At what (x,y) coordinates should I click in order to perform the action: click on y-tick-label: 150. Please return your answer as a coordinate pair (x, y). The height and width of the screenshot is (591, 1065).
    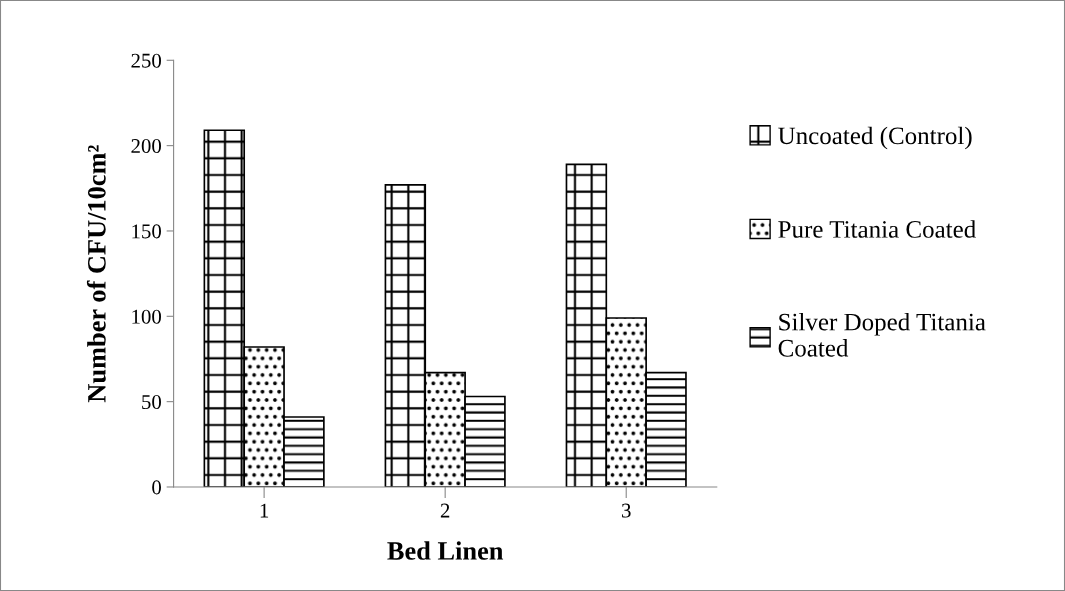
    Looking at the image, I should click on (146, 231).